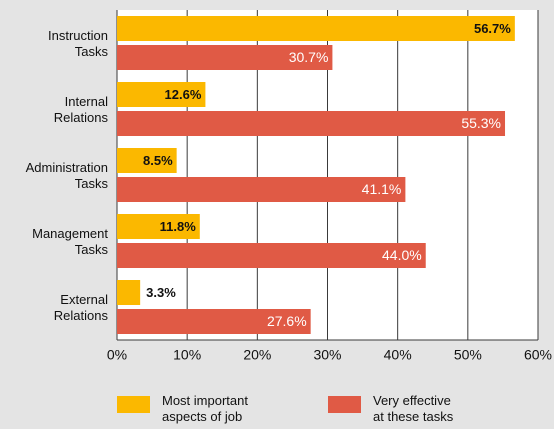 This screenshot has height=429, width=554. Describe the element at coordinates (382, 189) in the screenshot. I see `value-label: 41.1%` at that location.